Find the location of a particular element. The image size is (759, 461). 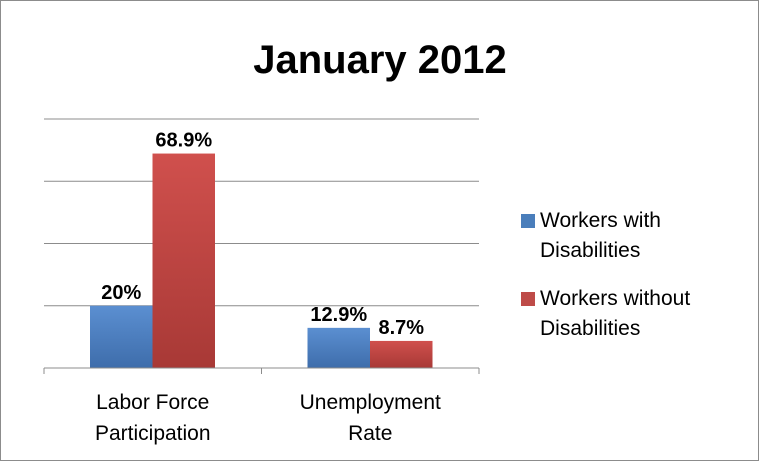

category-label: Labor Force is located at coordinates (152, 402).